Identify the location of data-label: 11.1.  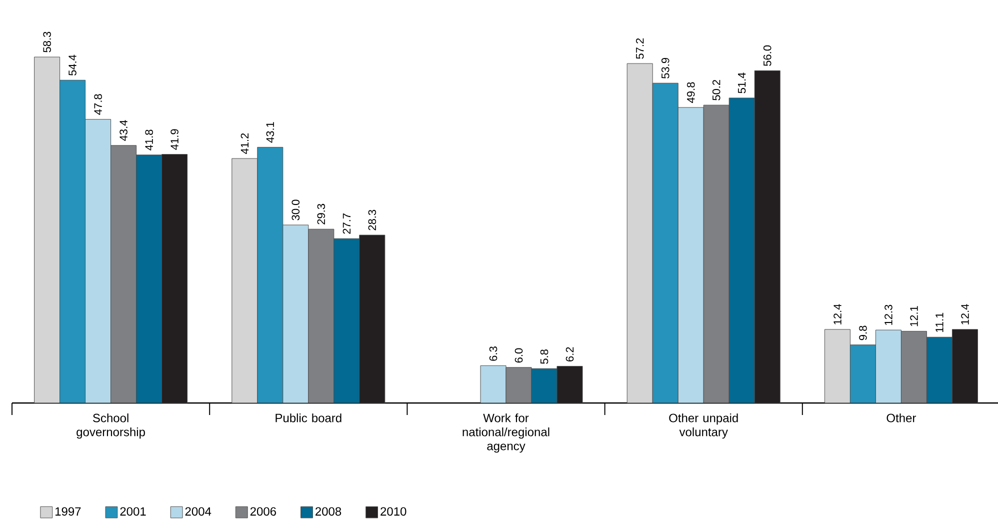
(940, 322).